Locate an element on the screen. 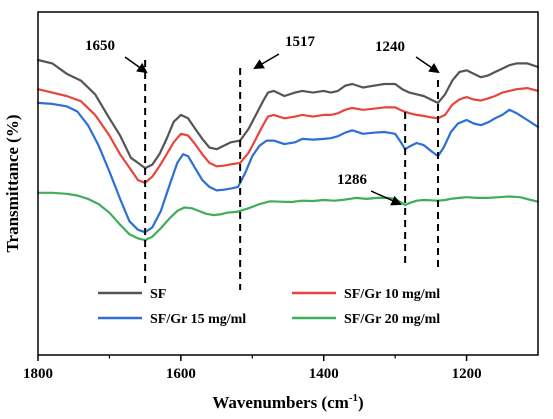 The width and height of the screenshot is (553, 419). x-tick-label-3: 1400 is located at coordinates (324, 374).